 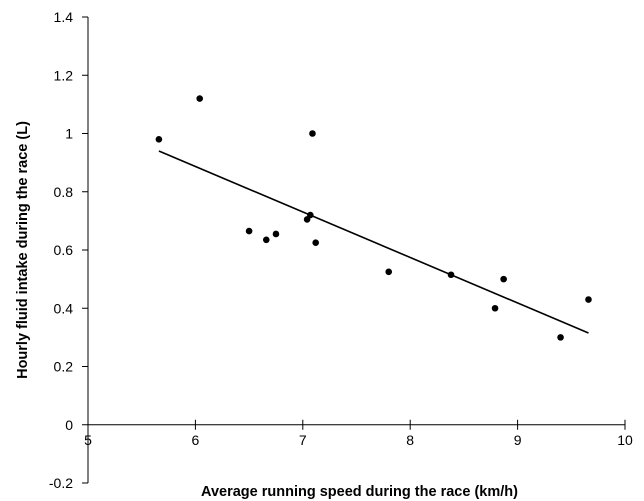 I want to click on y-tick-label: 0.4, so click(x=64, y=308).